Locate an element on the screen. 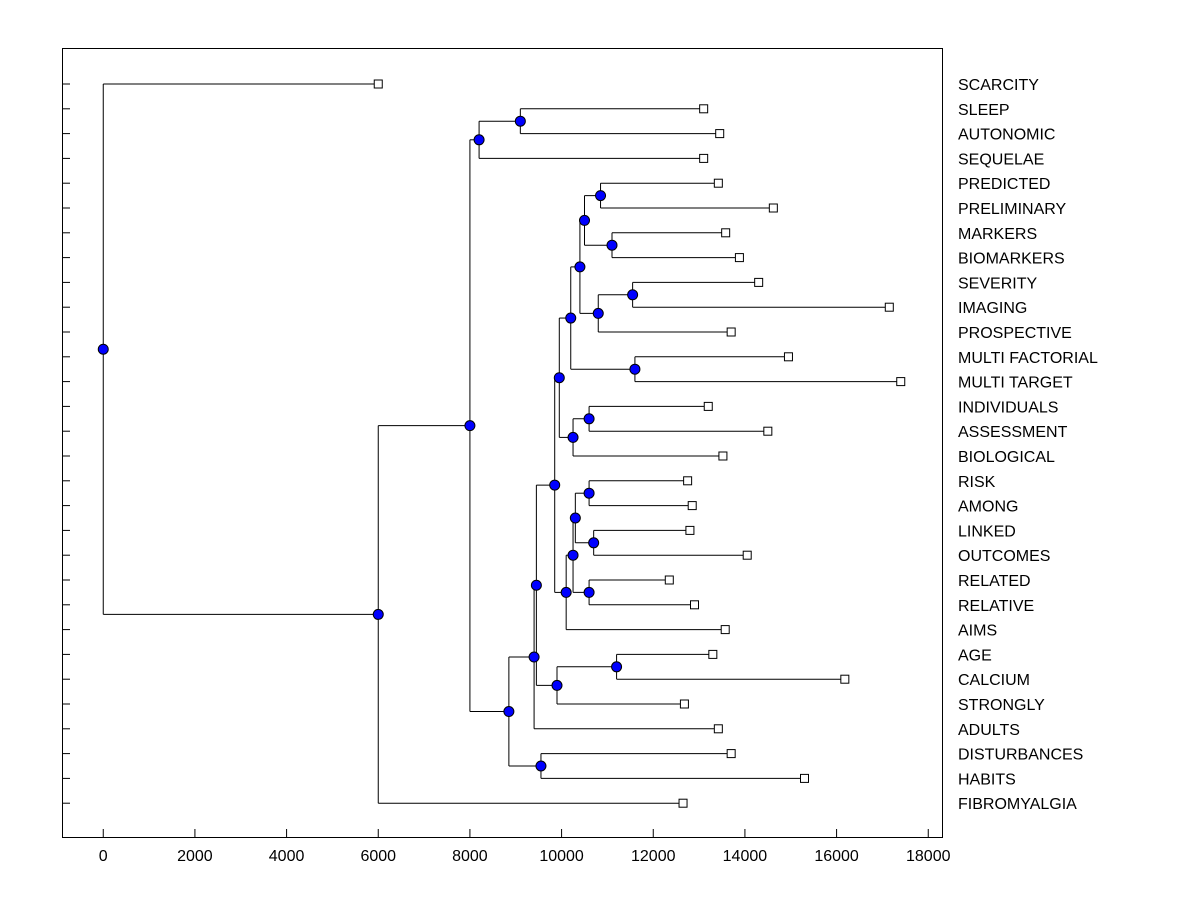 The height and width of the screenshot is (900, 1200). leaf-label: SLEEP is located at coordinates (984, 110).